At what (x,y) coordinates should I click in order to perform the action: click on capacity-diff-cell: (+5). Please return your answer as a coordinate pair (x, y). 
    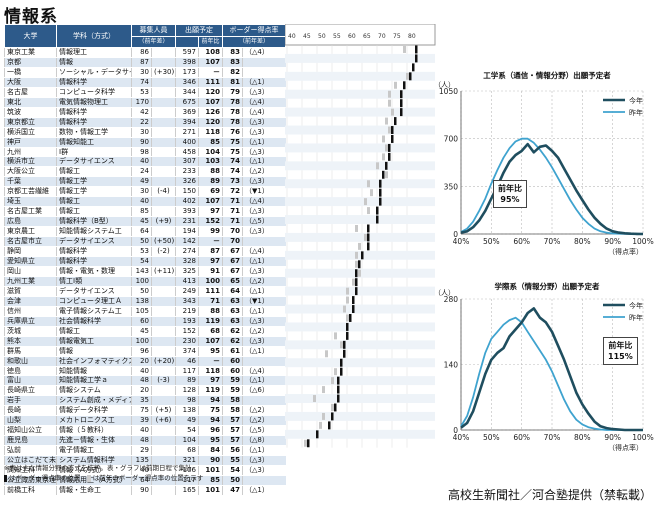
    Looking at the image, I should click on (163, 411).